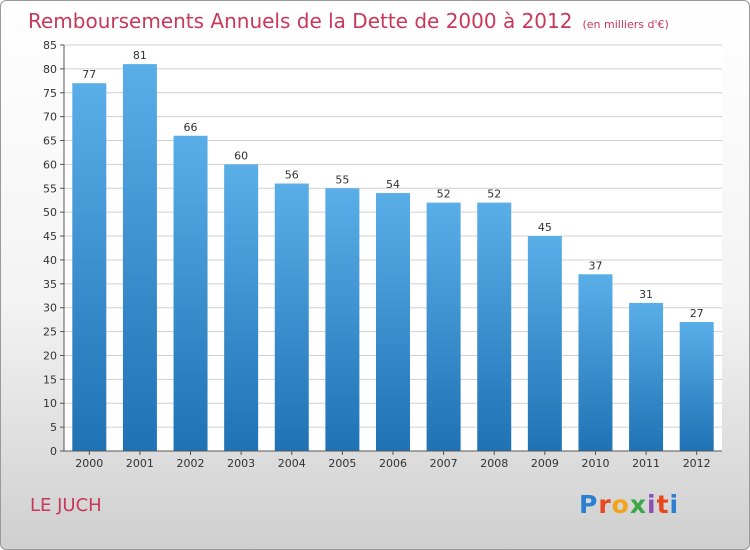 The height and width of the screenshot is (550, 750). What do you see at coordinates (140, 55) in the screenshot?
I see `bar-value-label: 81` at bounding box center [140, 55].